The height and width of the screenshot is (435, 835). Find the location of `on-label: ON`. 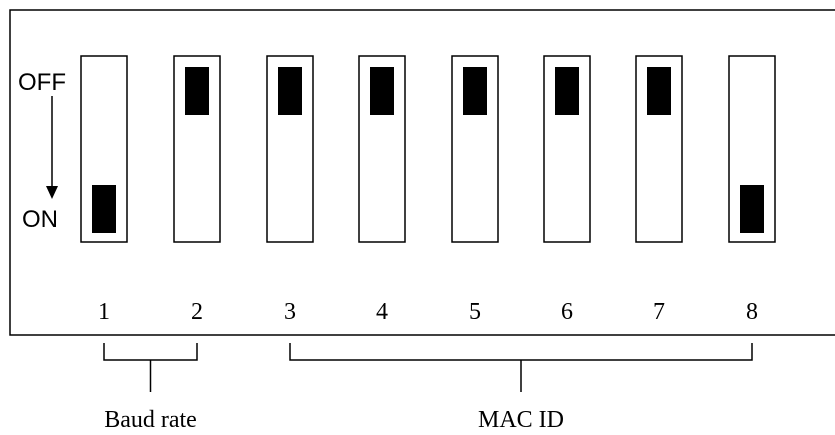

on-label: ON is located at coordinates (40, 219).